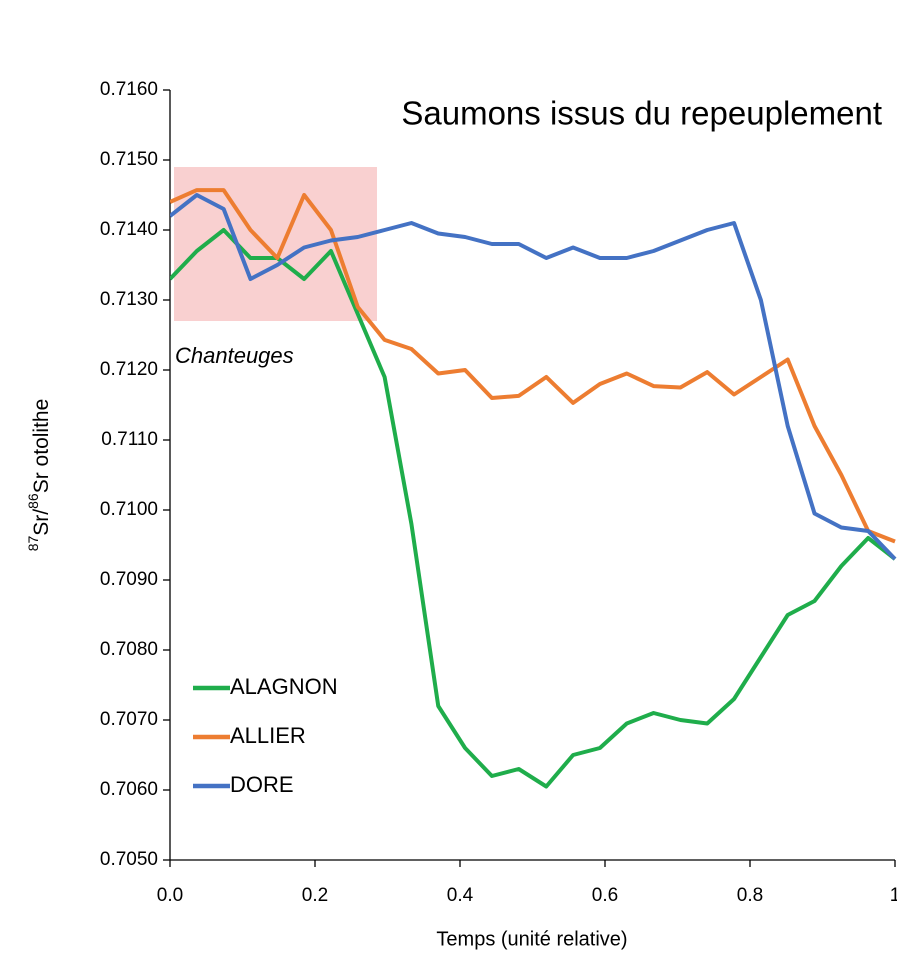 The width and height of the screenshot is (897, 953). I want to click on x-tick-label: 0.4, so click(460, 895).